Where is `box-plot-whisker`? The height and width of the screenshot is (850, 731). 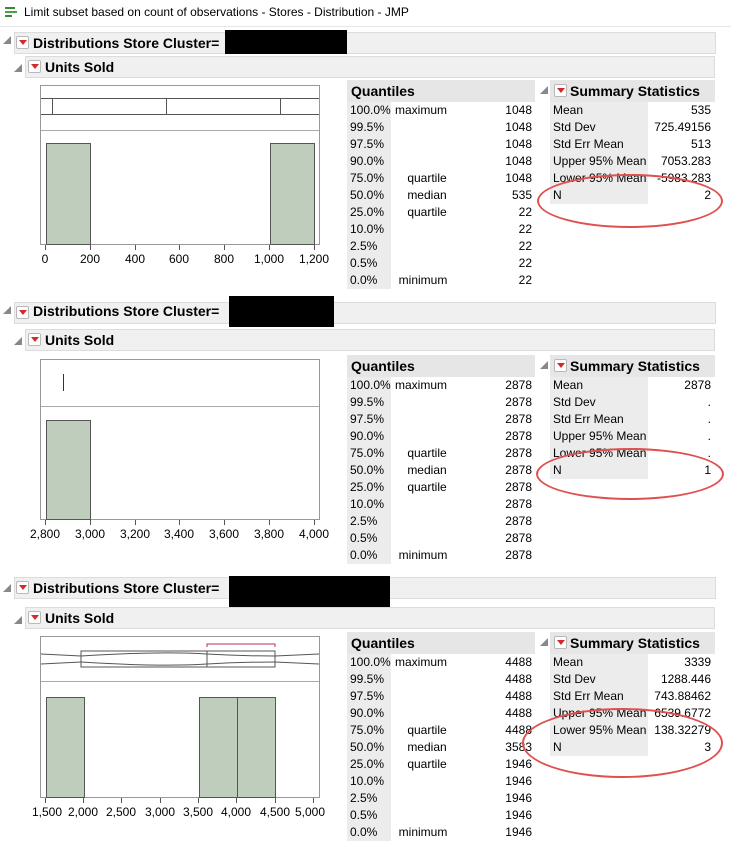
box-plot-whisker is located at coordinates (180, 659).